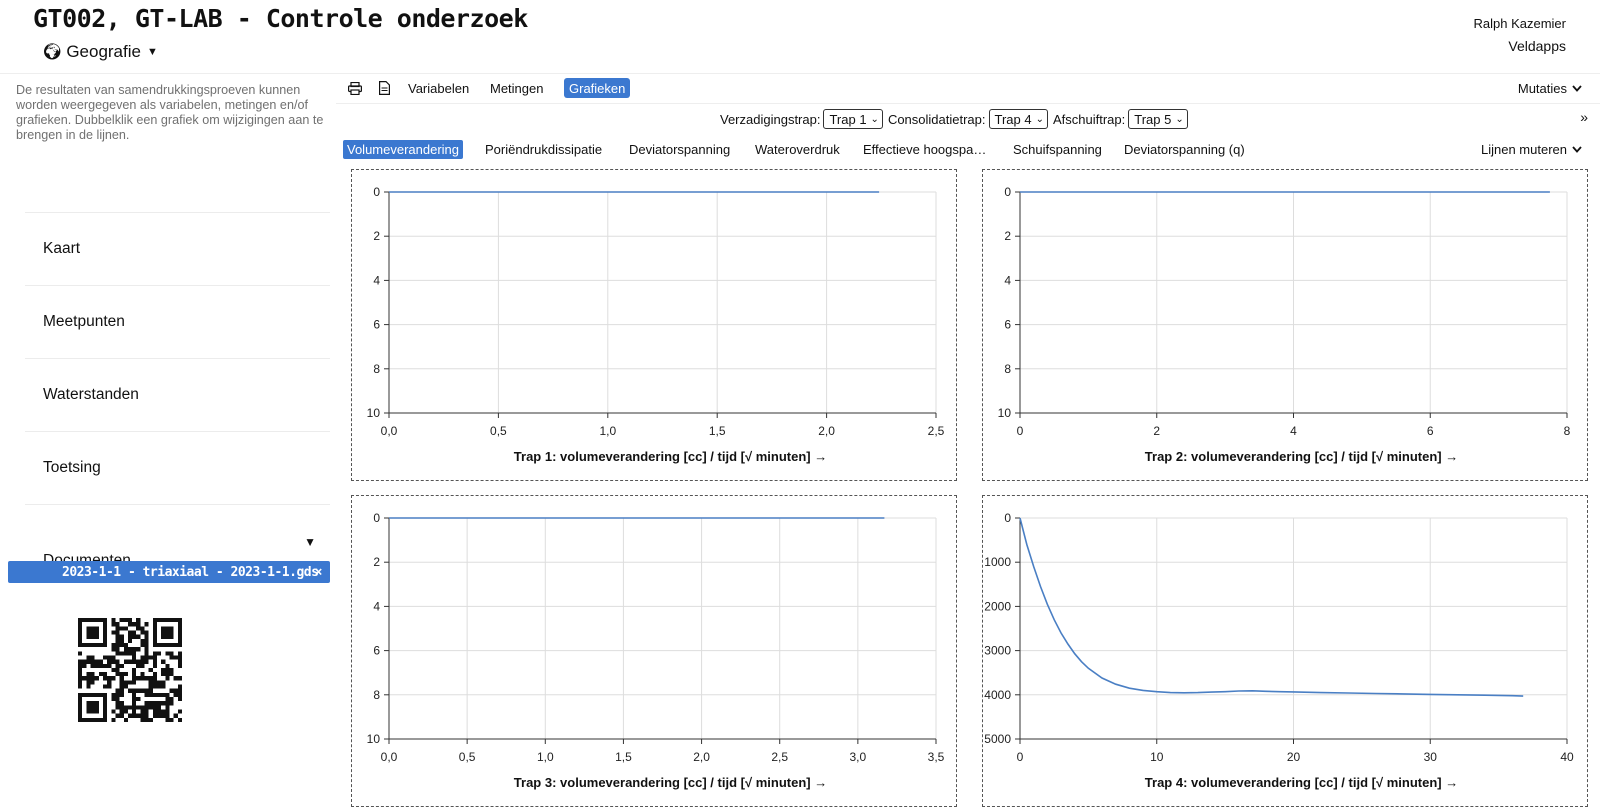 The height and width of the screenshot is (812, 1600). What do you see at coordinates (997, 695) in the screenshot?
I see `y-tick-label: 4000` at bounding box center [997, 695].